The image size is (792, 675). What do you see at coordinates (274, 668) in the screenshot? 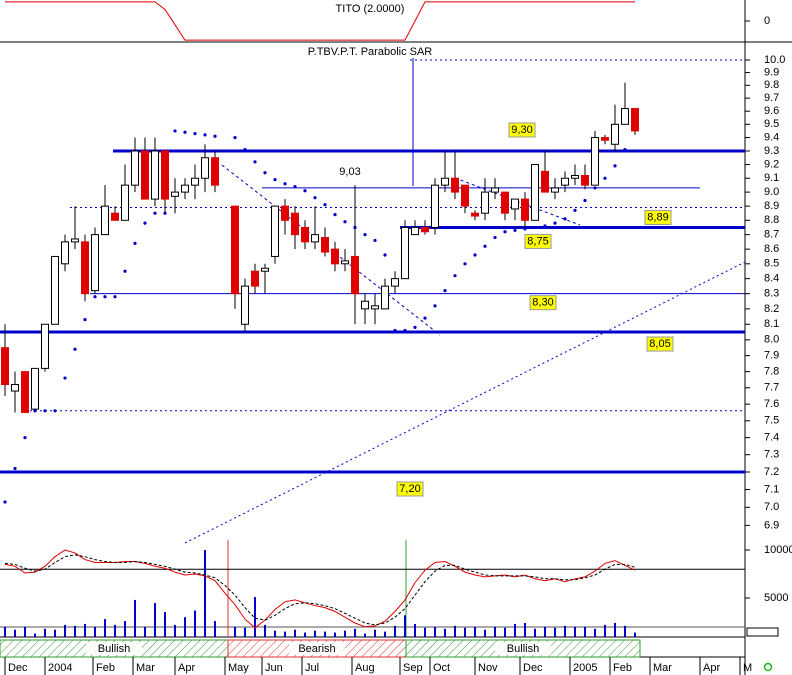
I see `x-tick-label: Jun` at bounding box center [274, 668].